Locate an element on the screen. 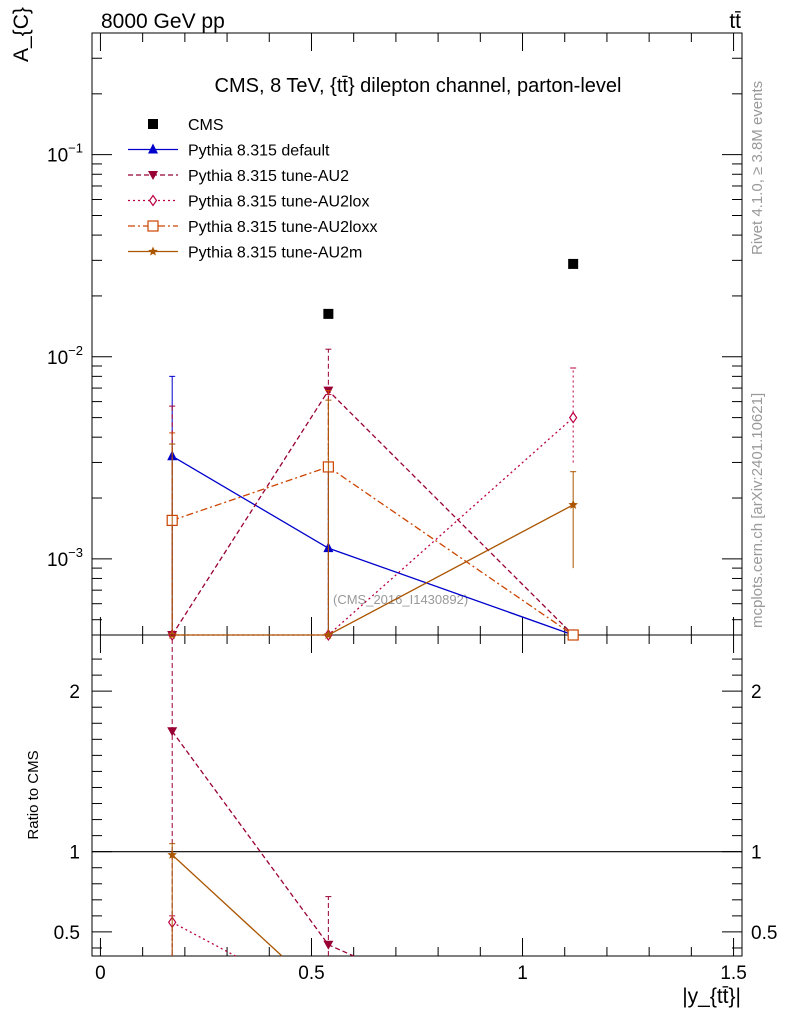  main-y-axis-label: A_{C} is located at coordinates (21, 34).